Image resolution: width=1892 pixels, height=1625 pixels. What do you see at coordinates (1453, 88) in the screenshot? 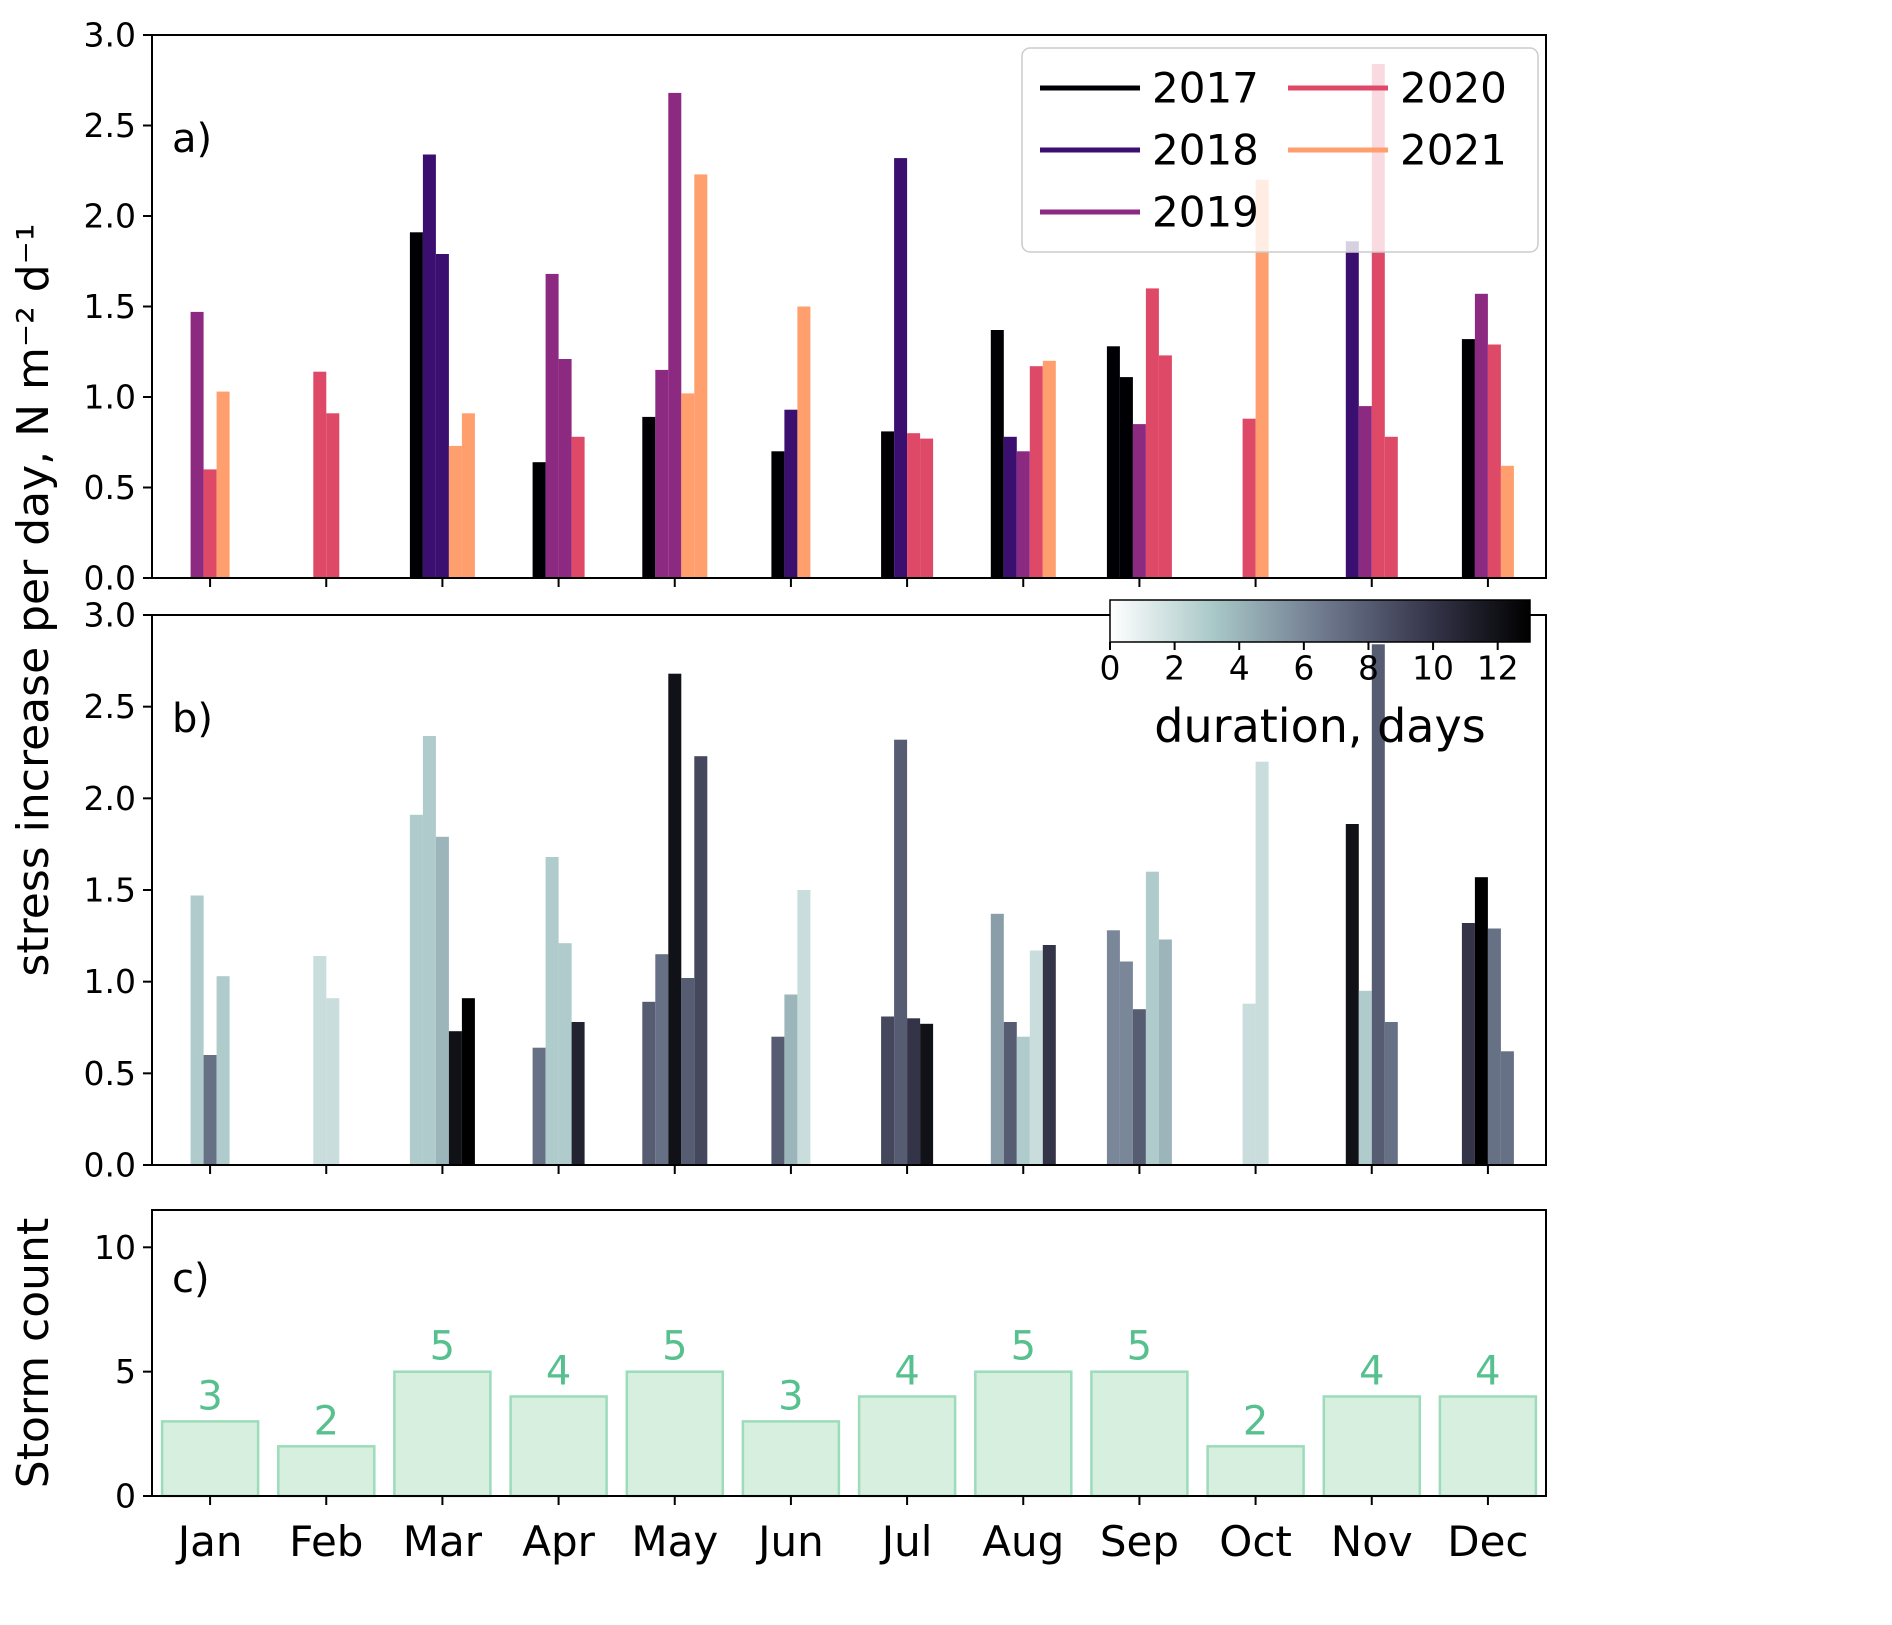
I see `legend-entry-label: 2020` at bounding box center [1453, 88].